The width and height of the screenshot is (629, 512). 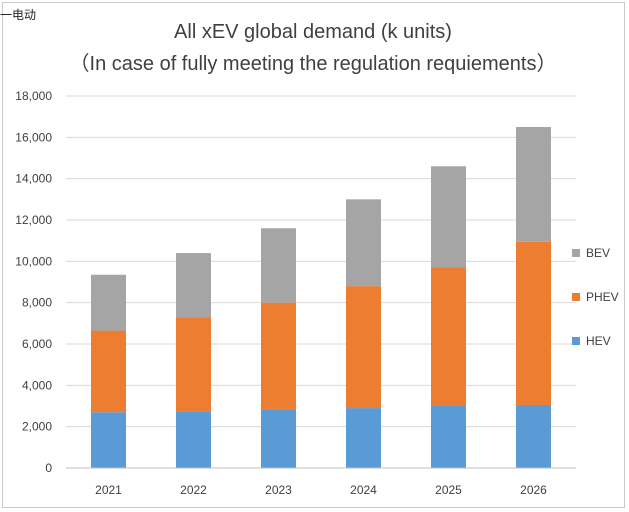 I want to click on legend-label-bev: BEV, so click(x=598, y=253).